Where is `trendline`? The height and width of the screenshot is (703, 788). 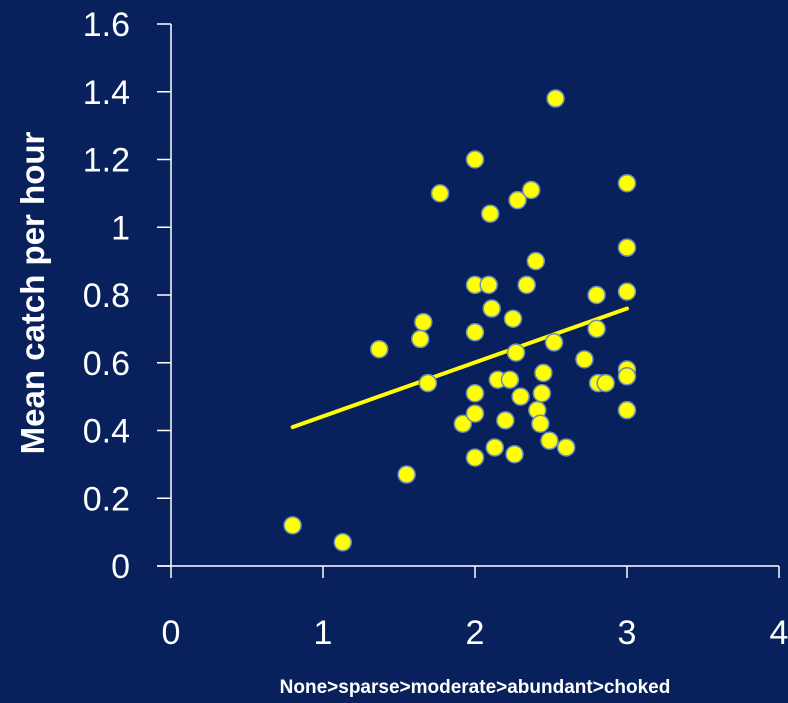
trendline is located at coordinates (459, 368).